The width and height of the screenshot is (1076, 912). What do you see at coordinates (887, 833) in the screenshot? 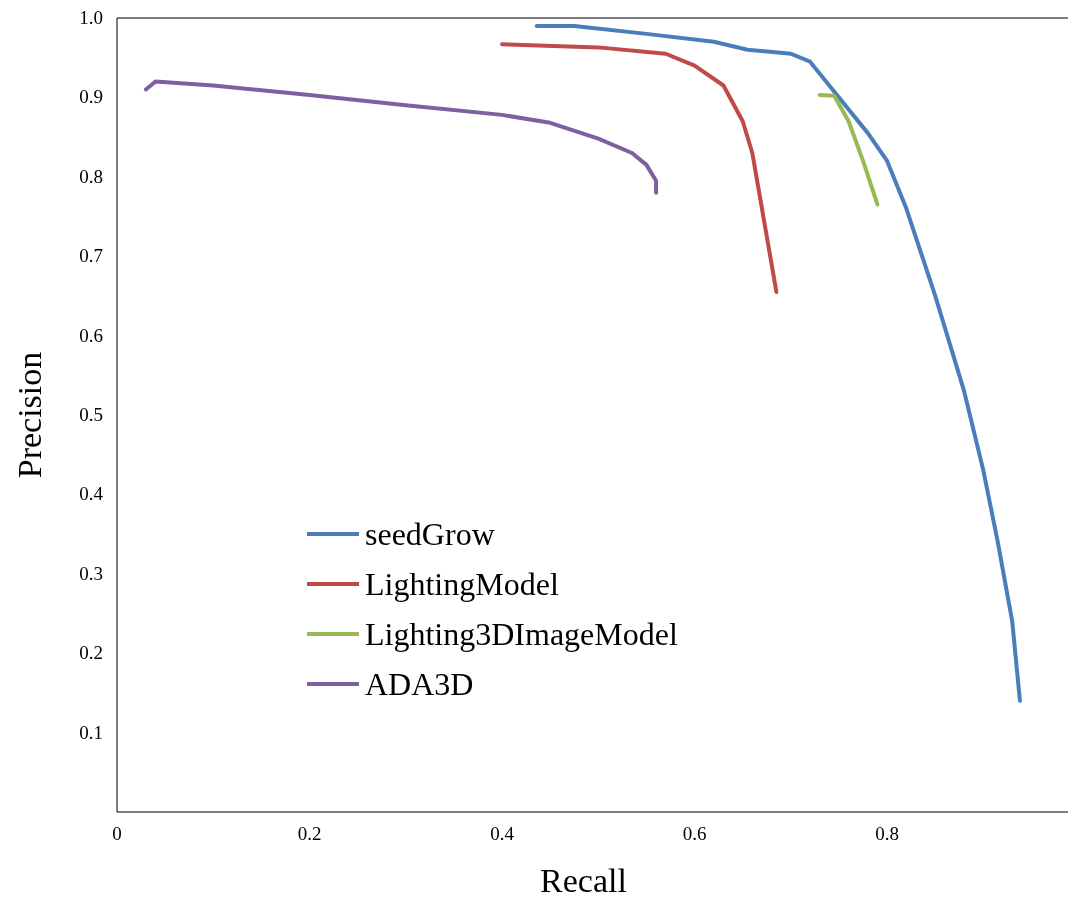
I see `x-tick-label: 0.8` at bounding box center [887, 833].